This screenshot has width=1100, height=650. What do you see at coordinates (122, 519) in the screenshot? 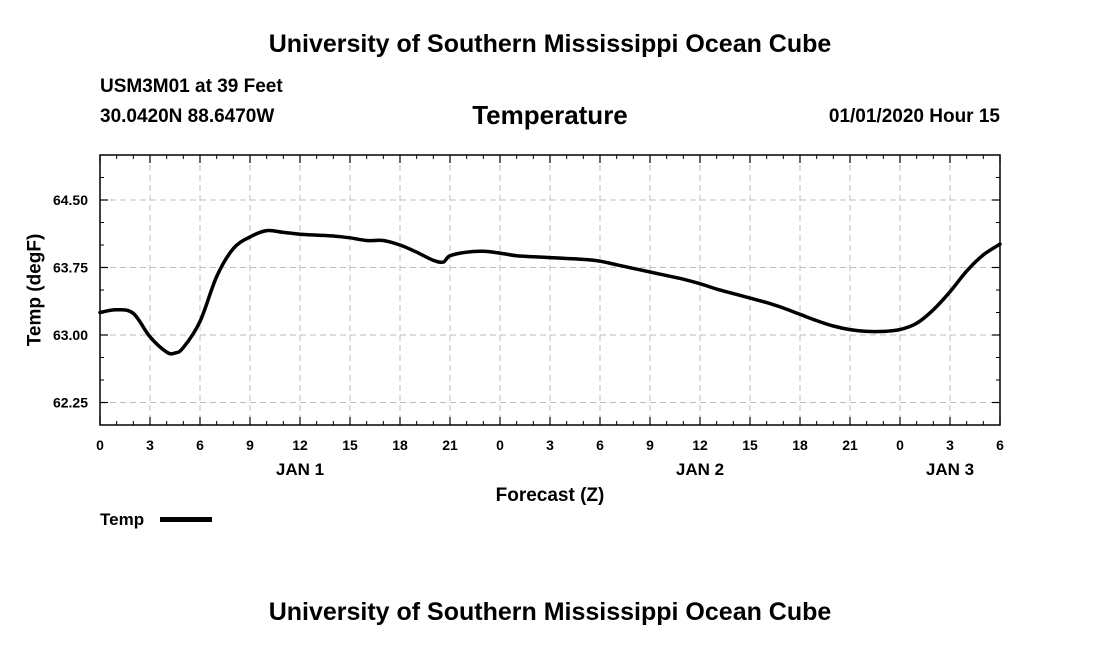
I see `legend-label: Temp` at bounding box center [122, 519].